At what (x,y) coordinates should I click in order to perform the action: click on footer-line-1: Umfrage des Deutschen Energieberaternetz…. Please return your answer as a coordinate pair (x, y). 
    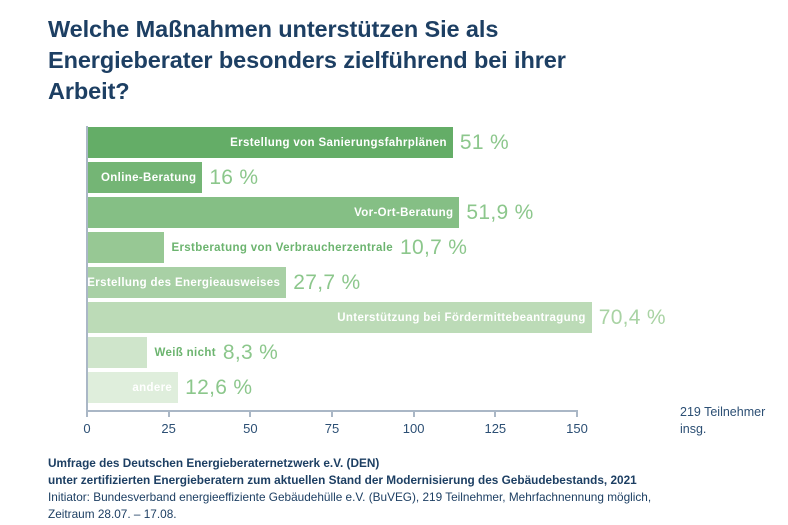
    Looking at the image, I should click on (214, 463).